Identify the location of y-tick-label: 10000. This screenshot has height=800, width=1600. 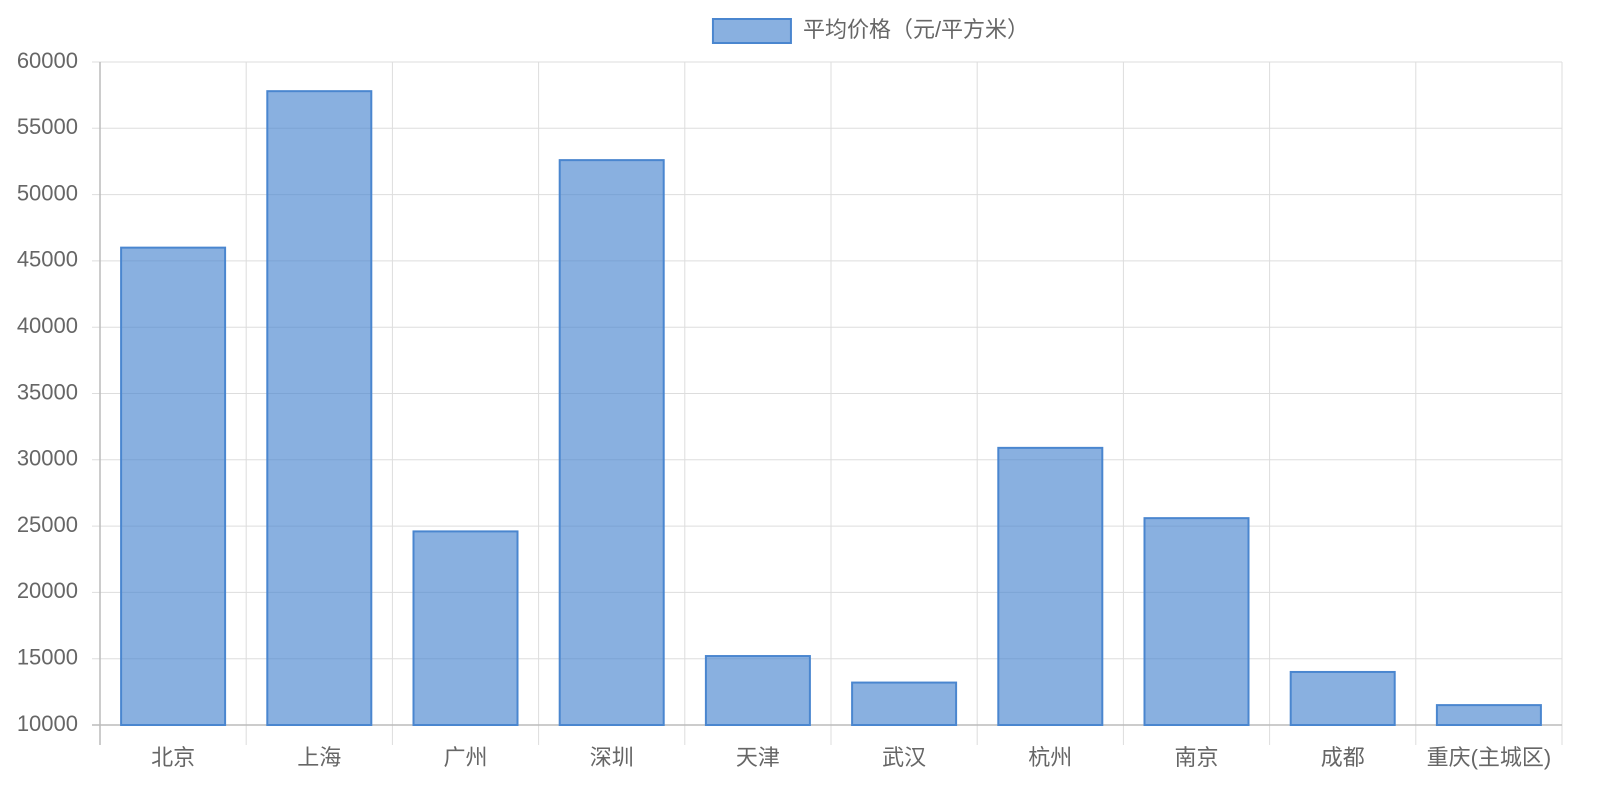
(47, 723).